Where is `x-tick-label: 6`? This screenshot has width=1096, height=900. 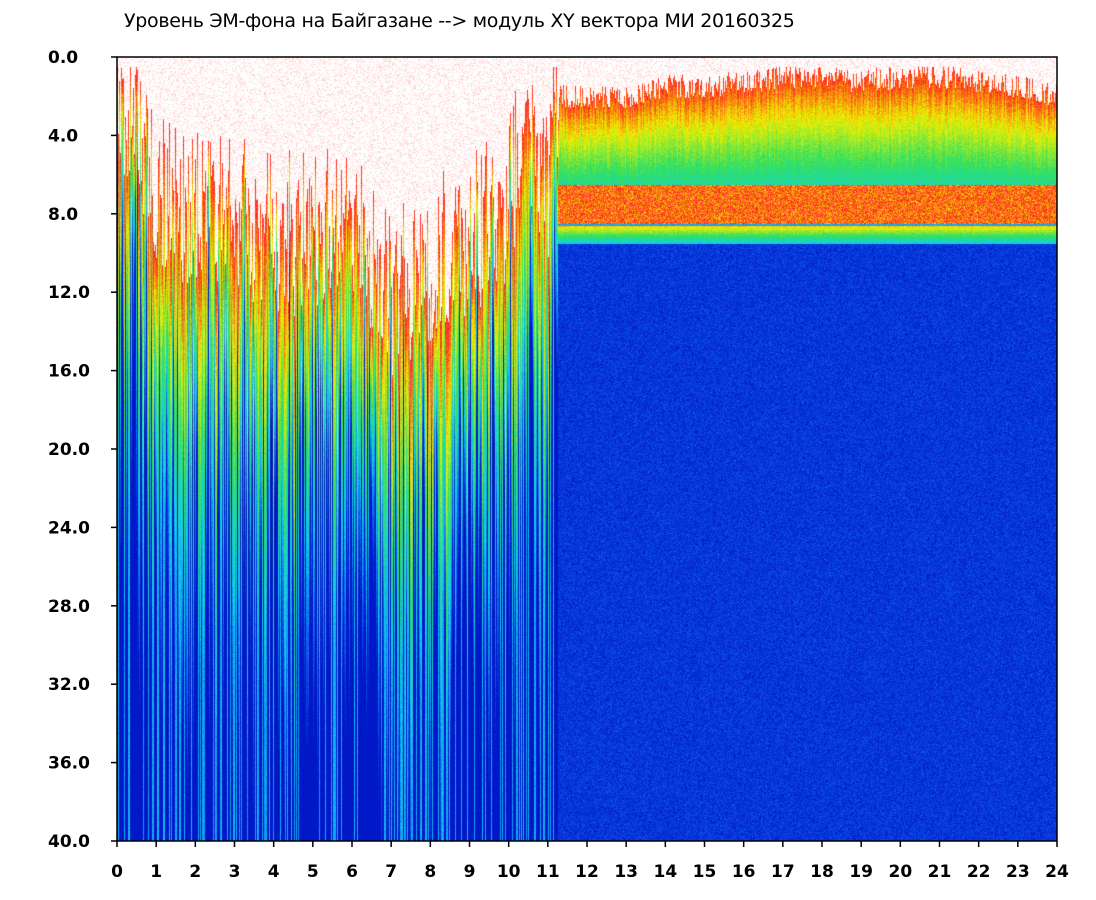 x-tick-label: 6 is located at coordinates (352, 872).